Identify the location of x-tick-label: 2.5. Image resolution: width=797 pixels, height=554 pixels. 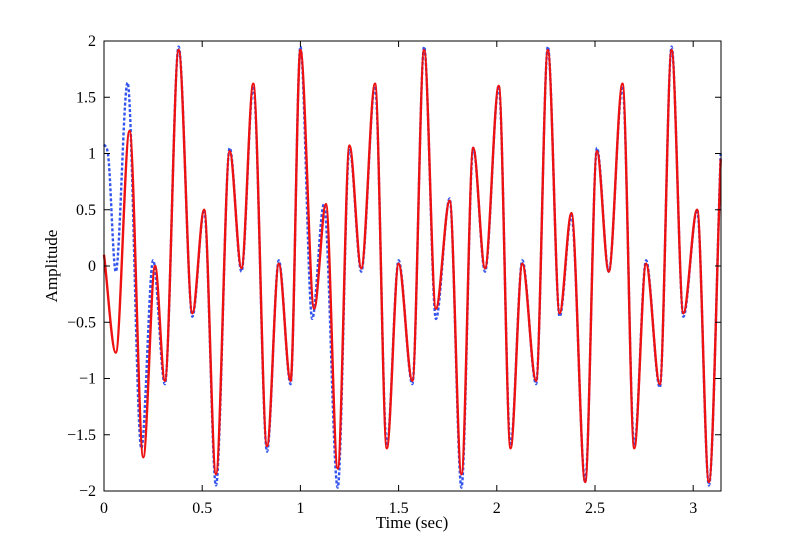
(595, 508).